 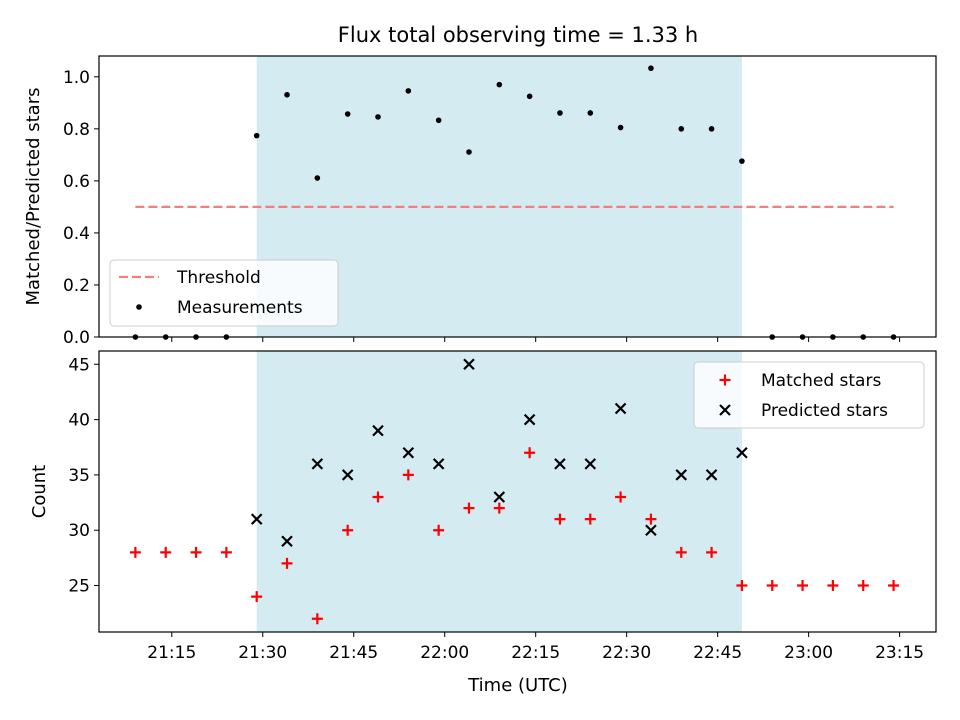 What do you see at coordinates (725, 410) in the screenshot?
I see `legend-predicted-swatch` at bounding box center [725, 410].